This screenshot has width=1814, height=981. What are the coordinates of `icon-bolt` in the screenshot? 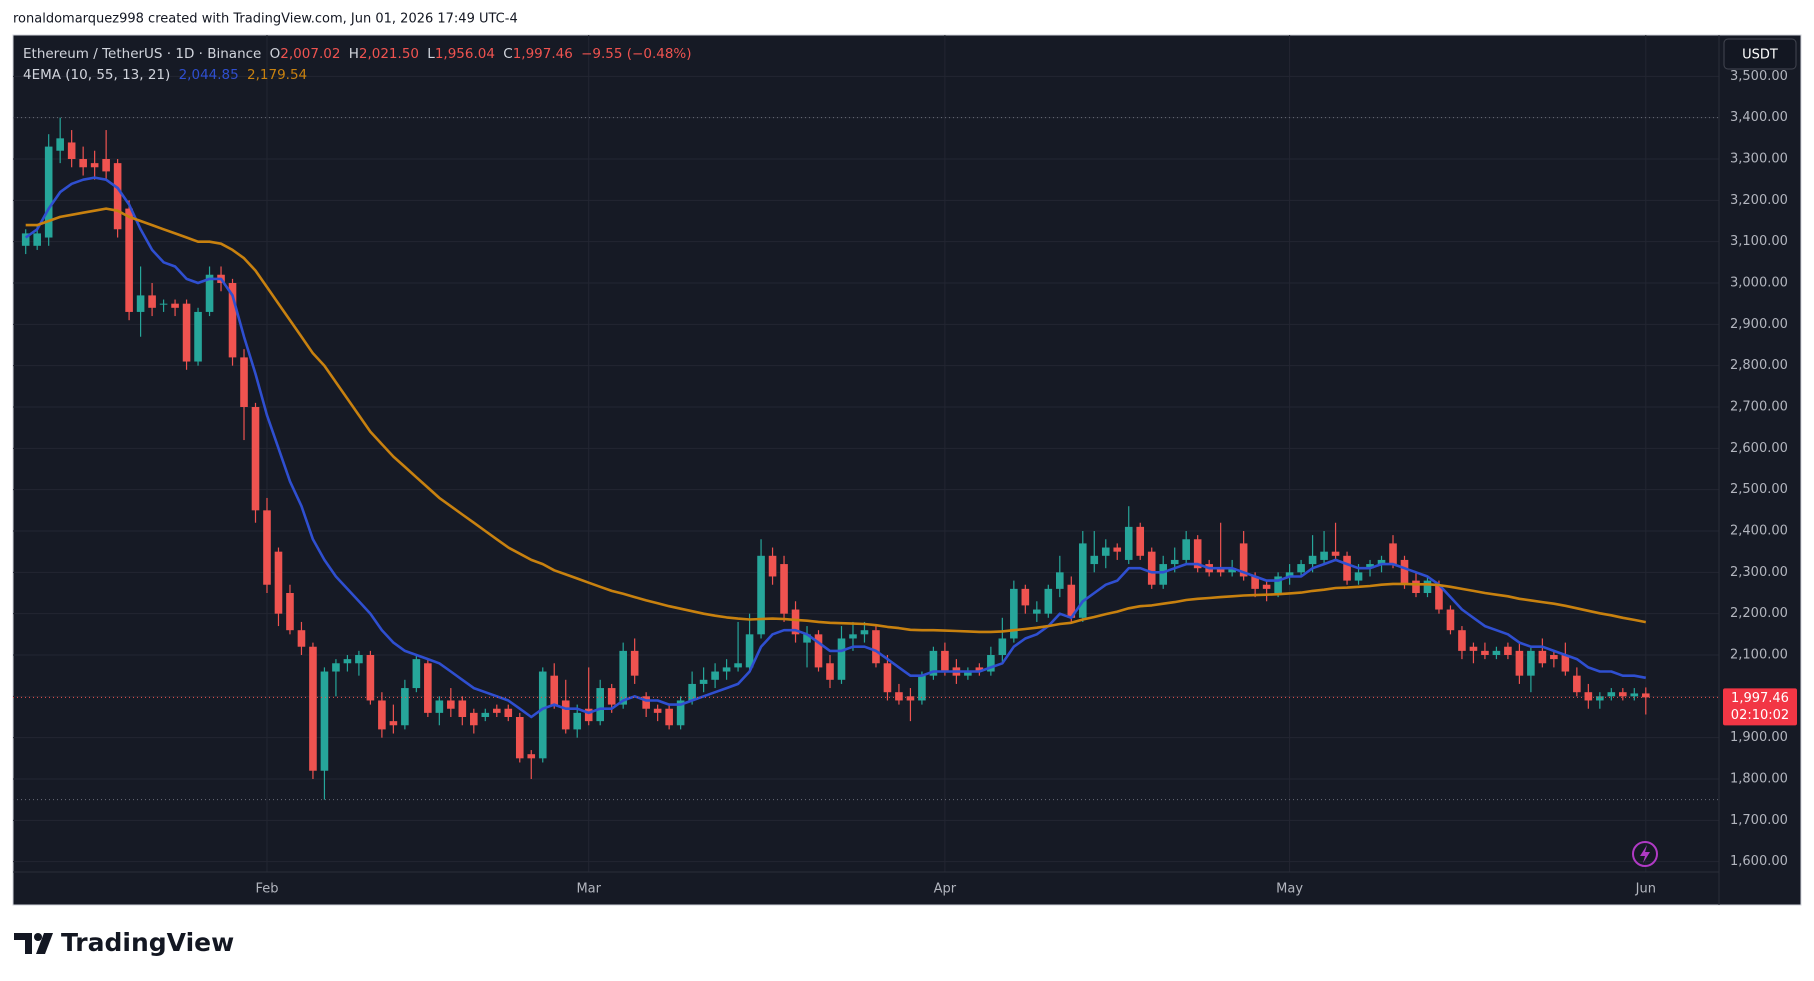 It's located at (1645, 854).